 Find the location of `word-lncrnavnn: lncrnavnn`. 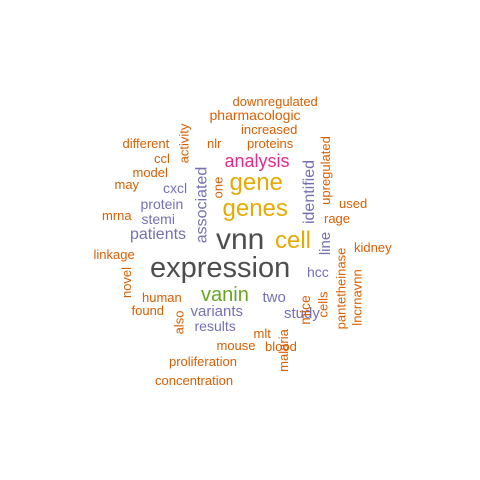

word-lncrnavnn: lncrnavnn is located at coordinates (357, 297).